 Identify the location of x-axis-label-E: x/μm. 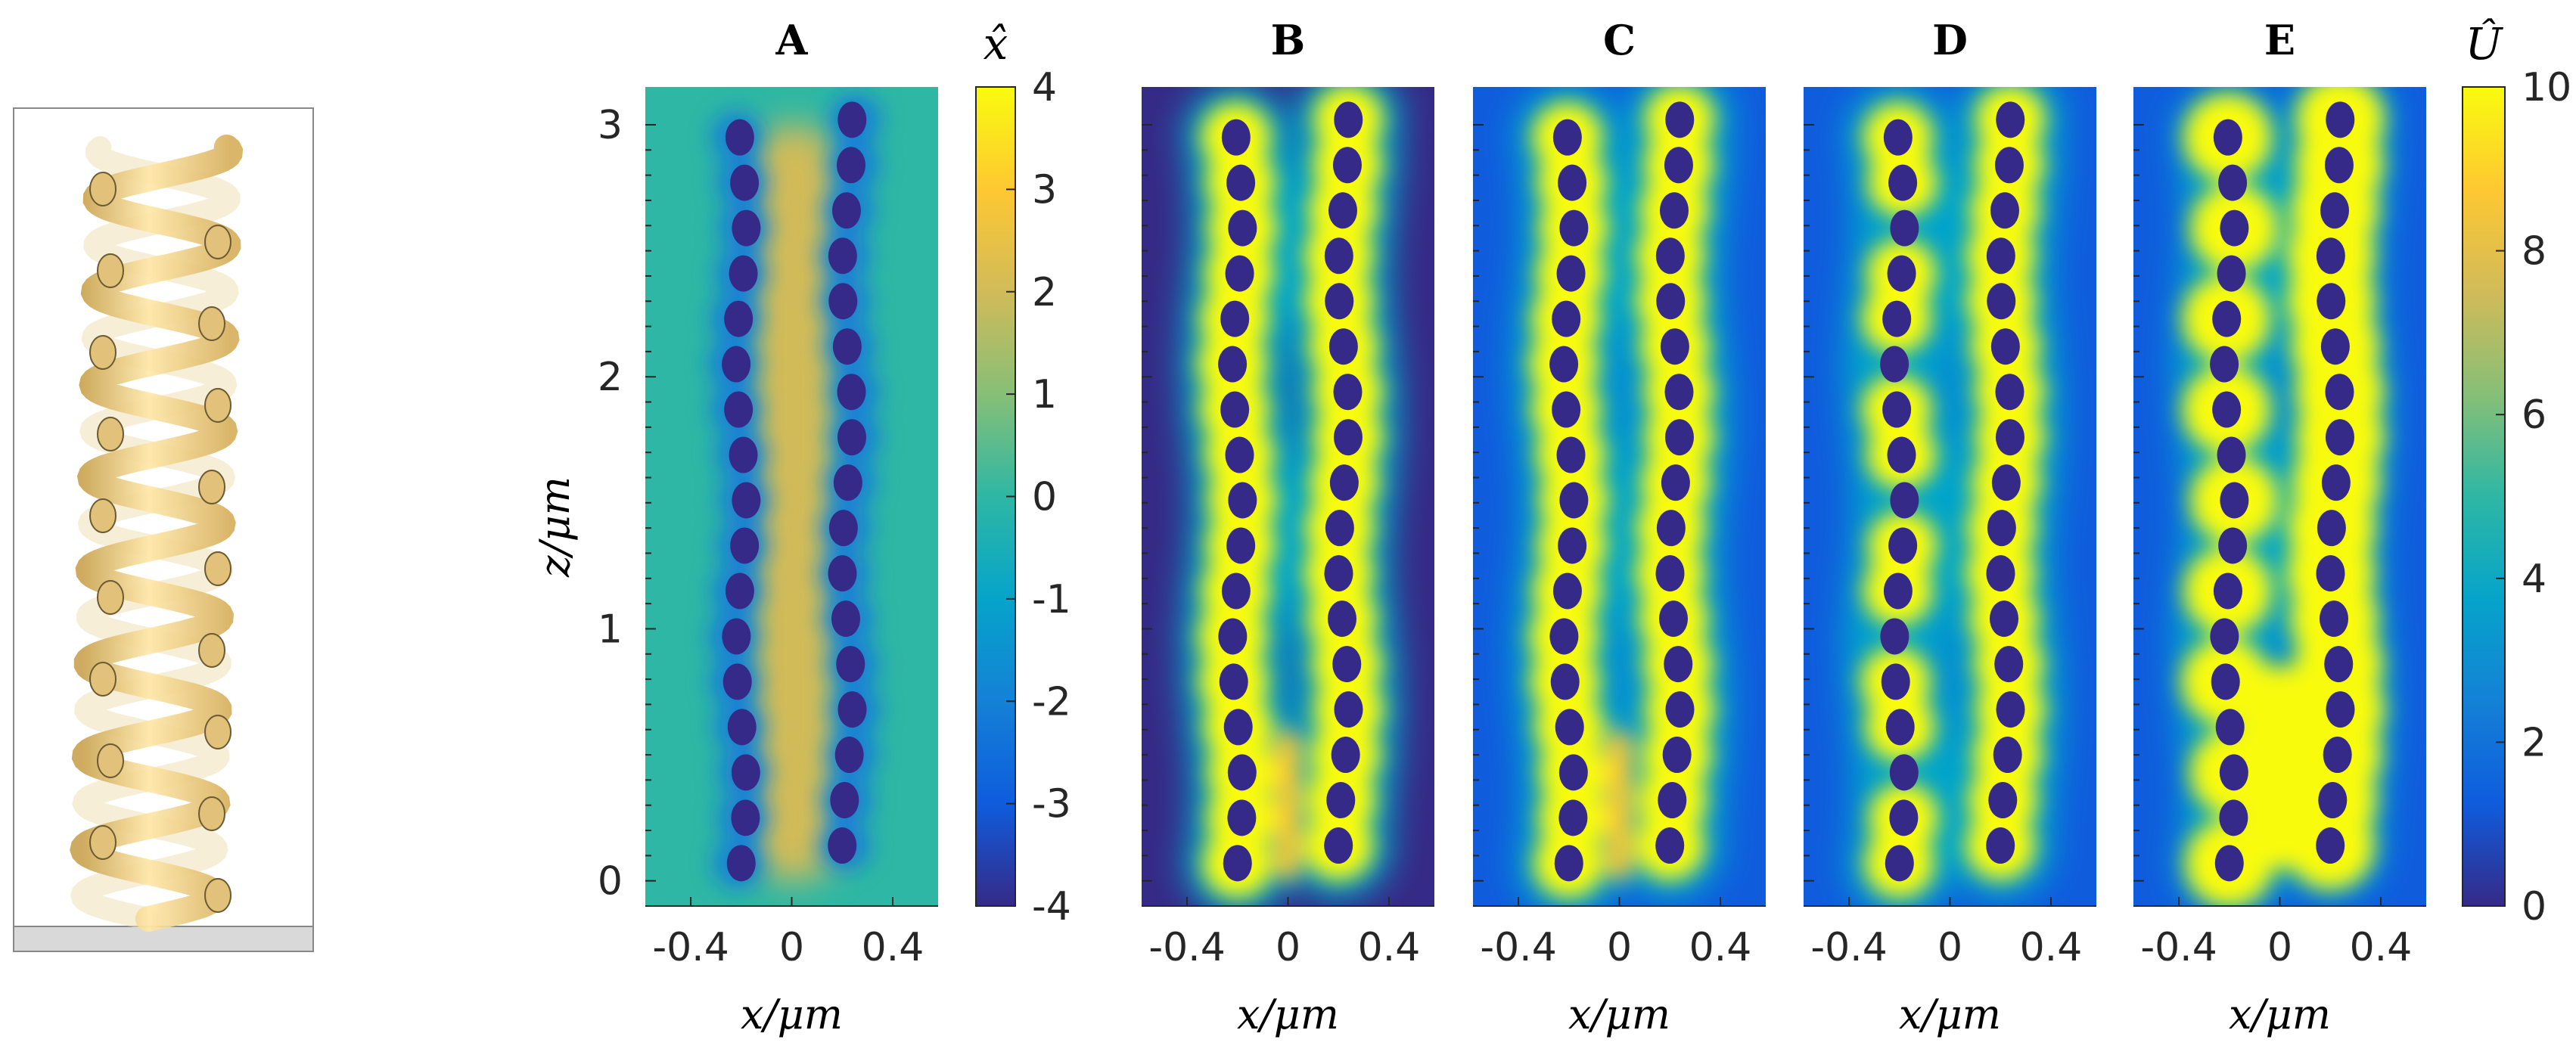
(2280, 1014).